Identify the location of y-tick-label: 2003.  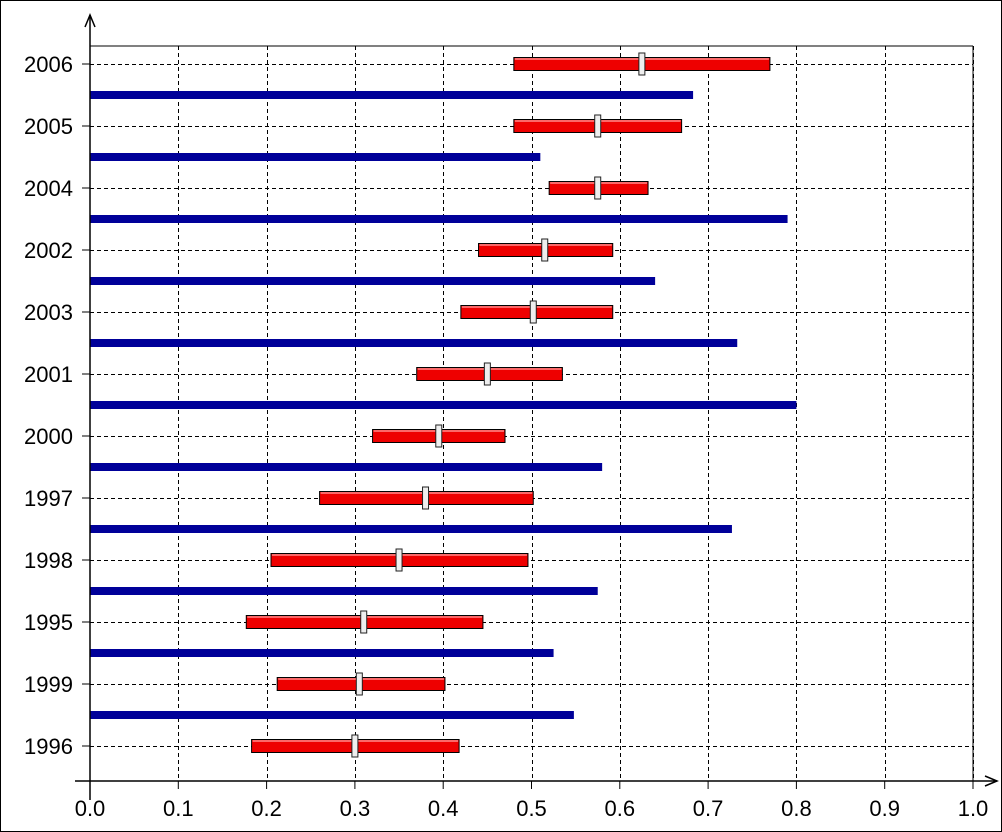
(48, 312).